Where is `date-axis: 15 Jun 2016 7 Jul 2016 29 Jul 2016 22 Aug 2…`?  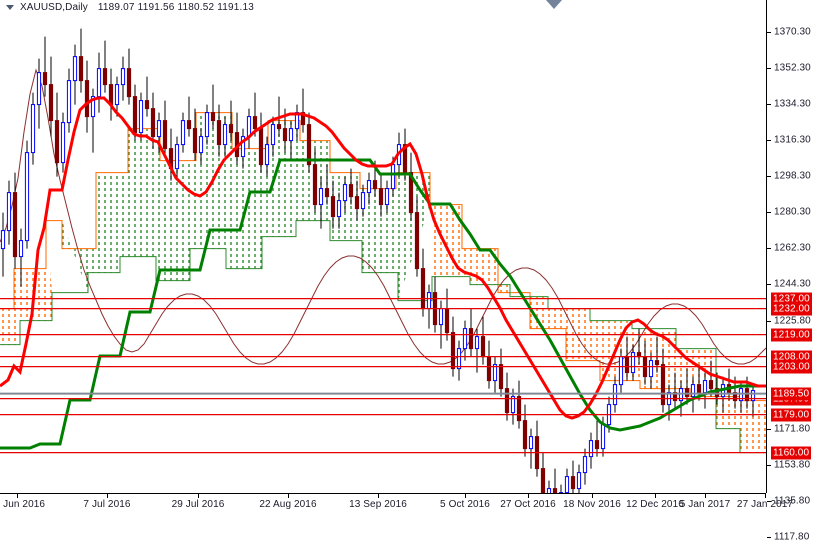
date-axis: 15 Jun 2016 7 Jul 2016 29 Jul 2016 22 Aug 2… is located at coordinates (383, 504).